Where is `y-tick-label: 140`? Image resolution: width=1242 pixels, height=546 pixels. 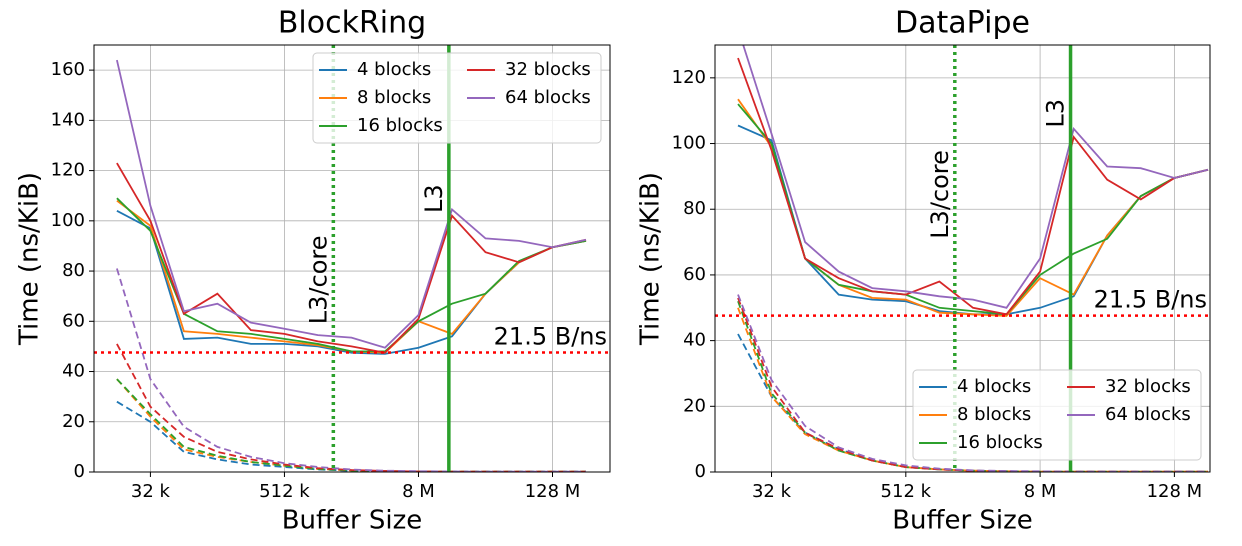 y-tick-label: 140 is located at coordinates (68, 119).